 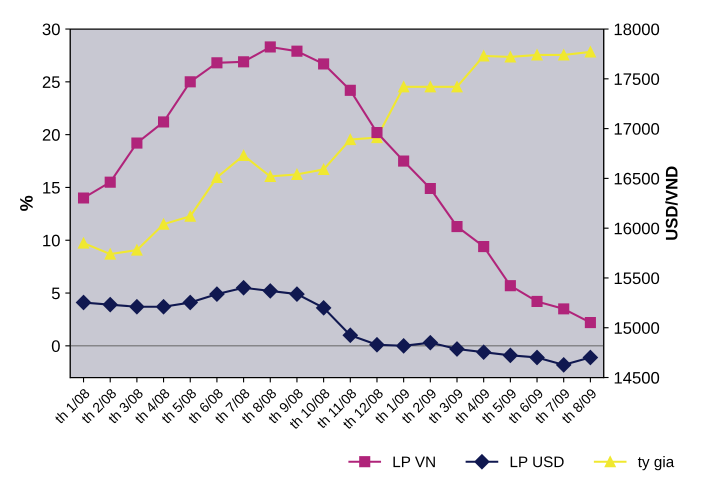 I want to click on y2-tick-label: 17500, so click(x=637, y=79).